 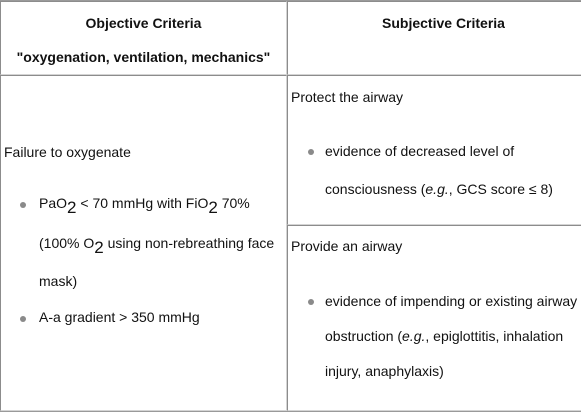 What do you see at coordinates (439, 189) in the screenshot?
I see `protect-evidence-line2: consciousness (e.g., GCS score ≤ 8)` at bounding box center [439, 189].